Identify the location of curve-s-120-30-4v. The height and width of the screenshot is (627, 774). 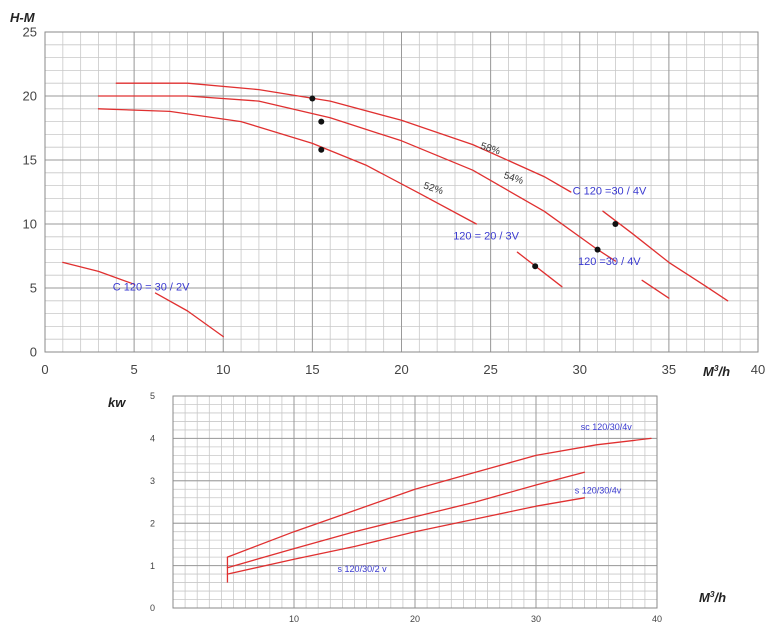
(406, 520).